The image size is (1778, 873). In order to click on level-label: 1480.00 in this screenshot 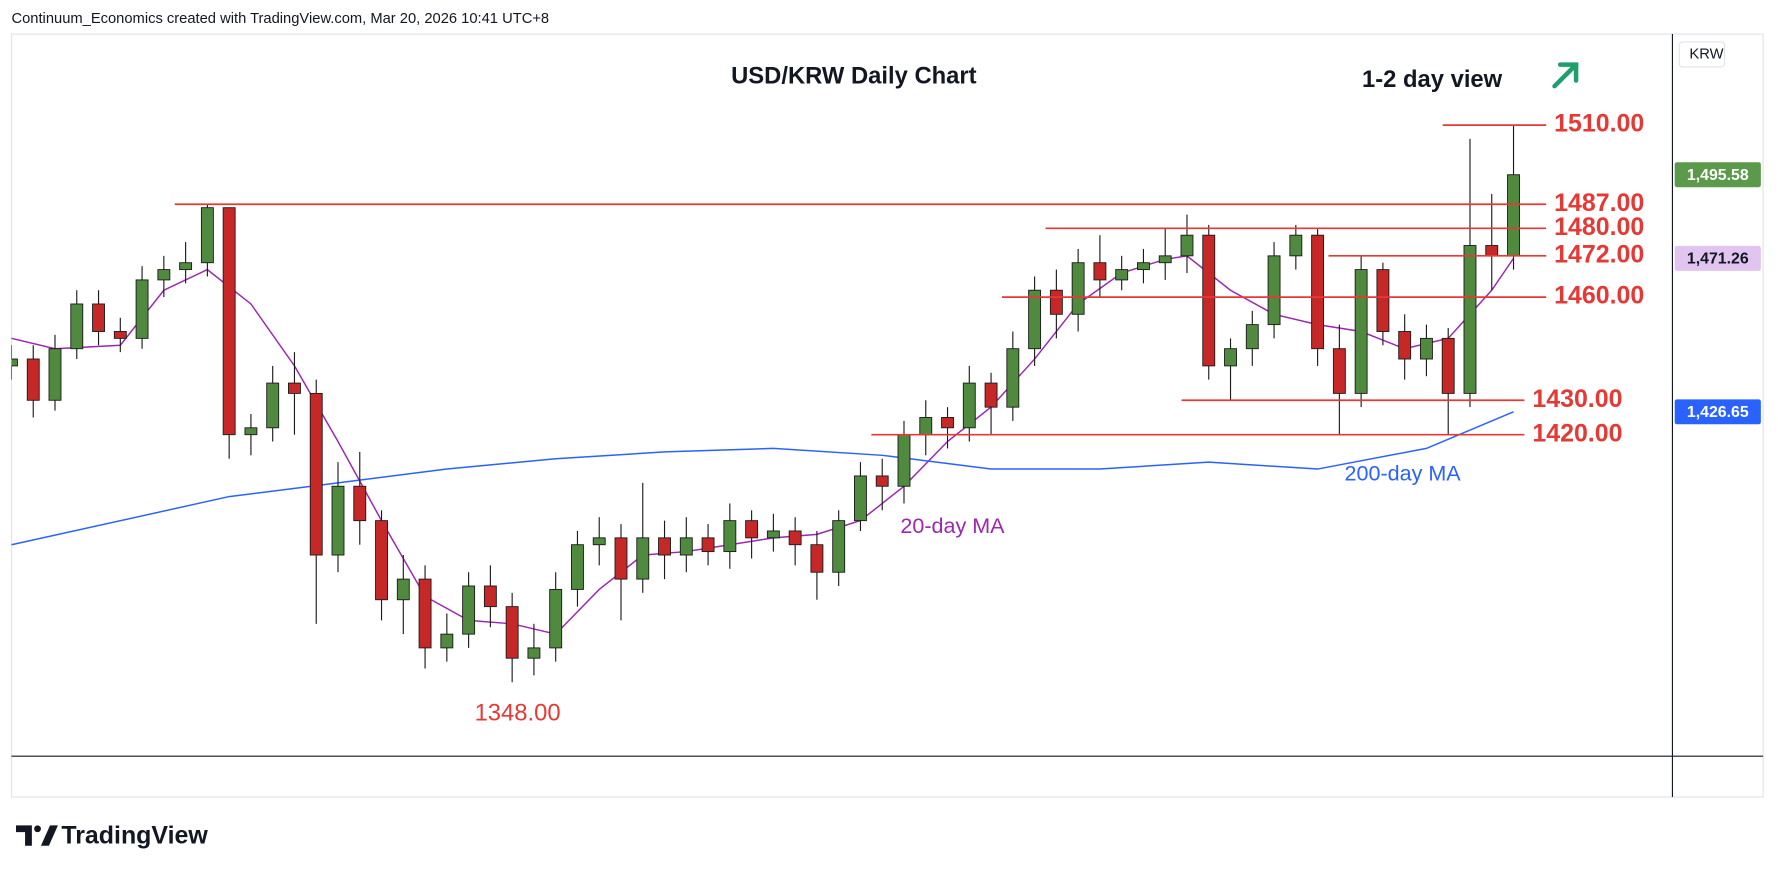, I will do `click(1599, 227)`.